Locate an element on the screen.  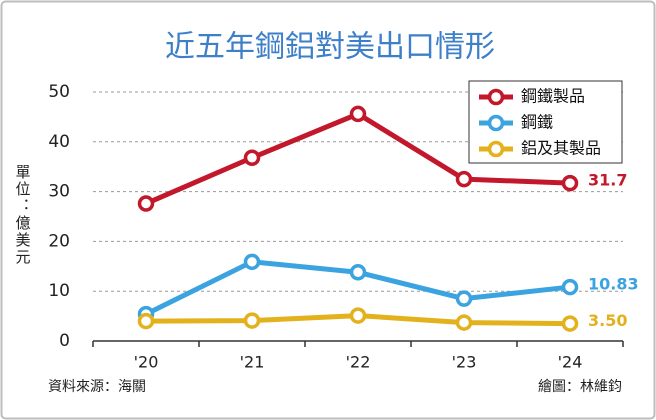
source: 資料來源：海關 is located at coordinates (97, 387).